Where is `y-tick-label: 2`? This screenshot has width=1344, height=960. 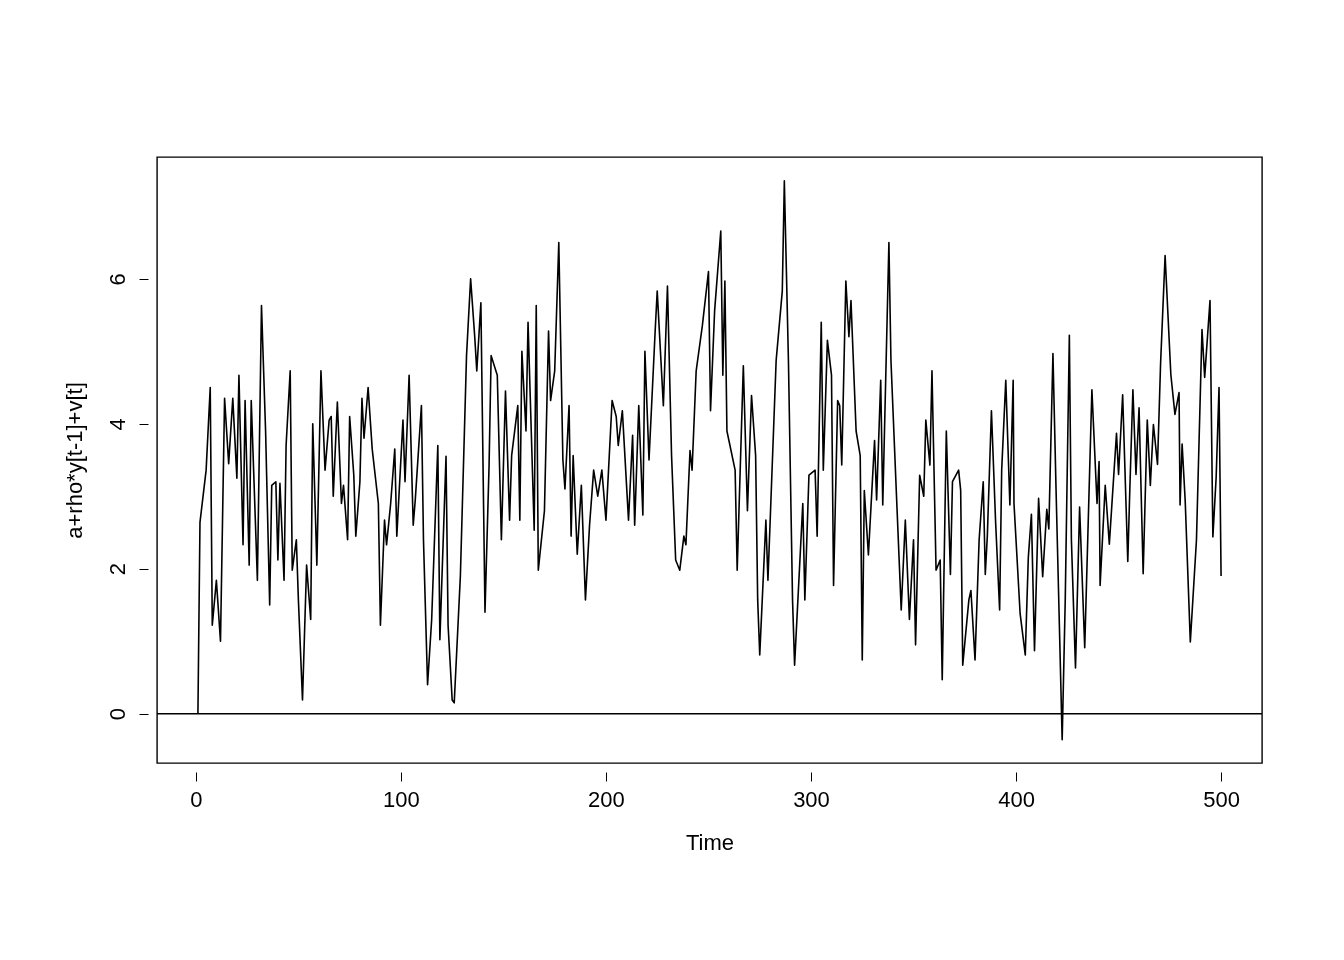
y-tick-label: 2 is located at coordinates (117, 569).